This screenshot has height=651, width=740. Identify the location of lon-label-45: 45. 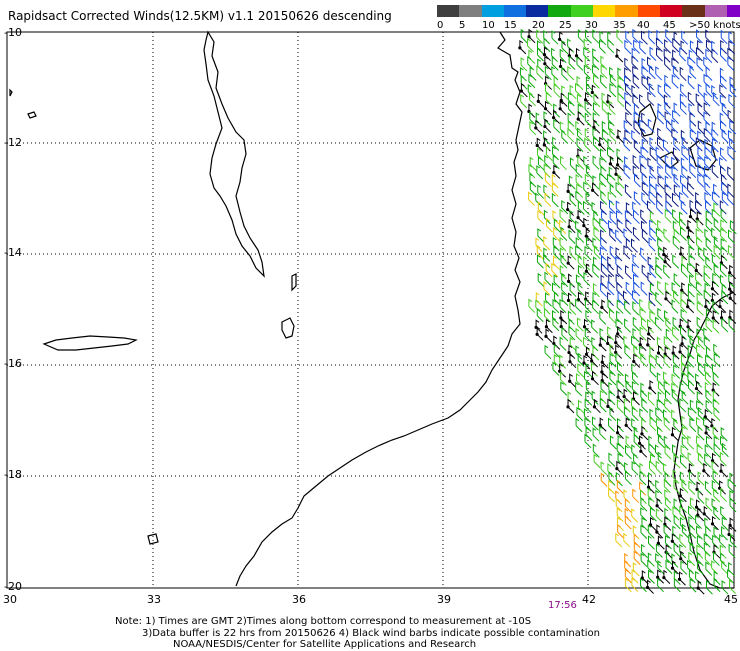
(731, 599).